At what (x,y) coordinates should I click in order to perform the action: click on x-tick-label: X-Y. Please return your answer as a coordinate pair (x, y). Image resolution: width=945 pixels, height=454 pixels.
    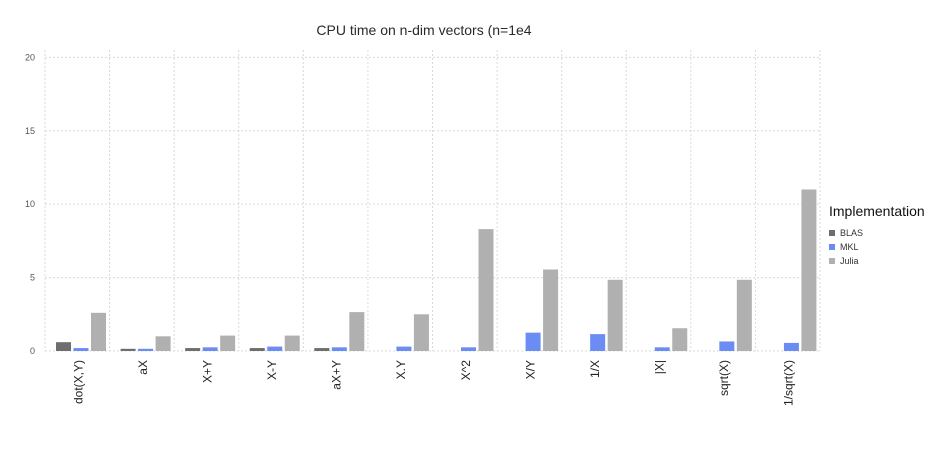
    Looking at the image, I should click on (272, 370).